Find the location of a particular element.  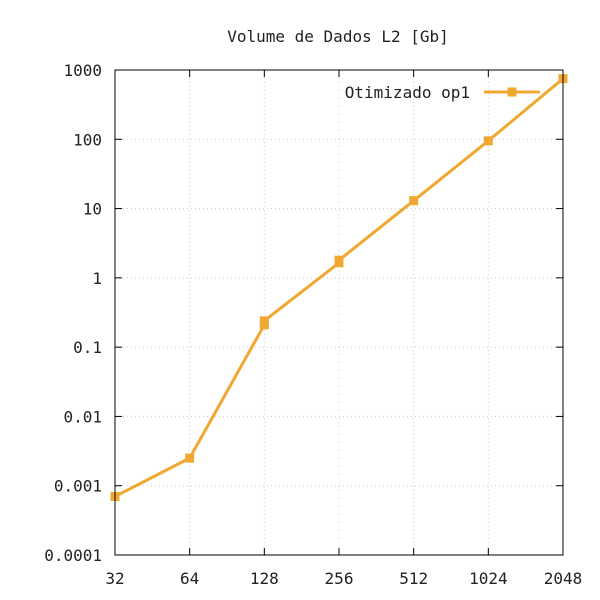

legend: Otimizado op1 is located at coordinates (442, 92).